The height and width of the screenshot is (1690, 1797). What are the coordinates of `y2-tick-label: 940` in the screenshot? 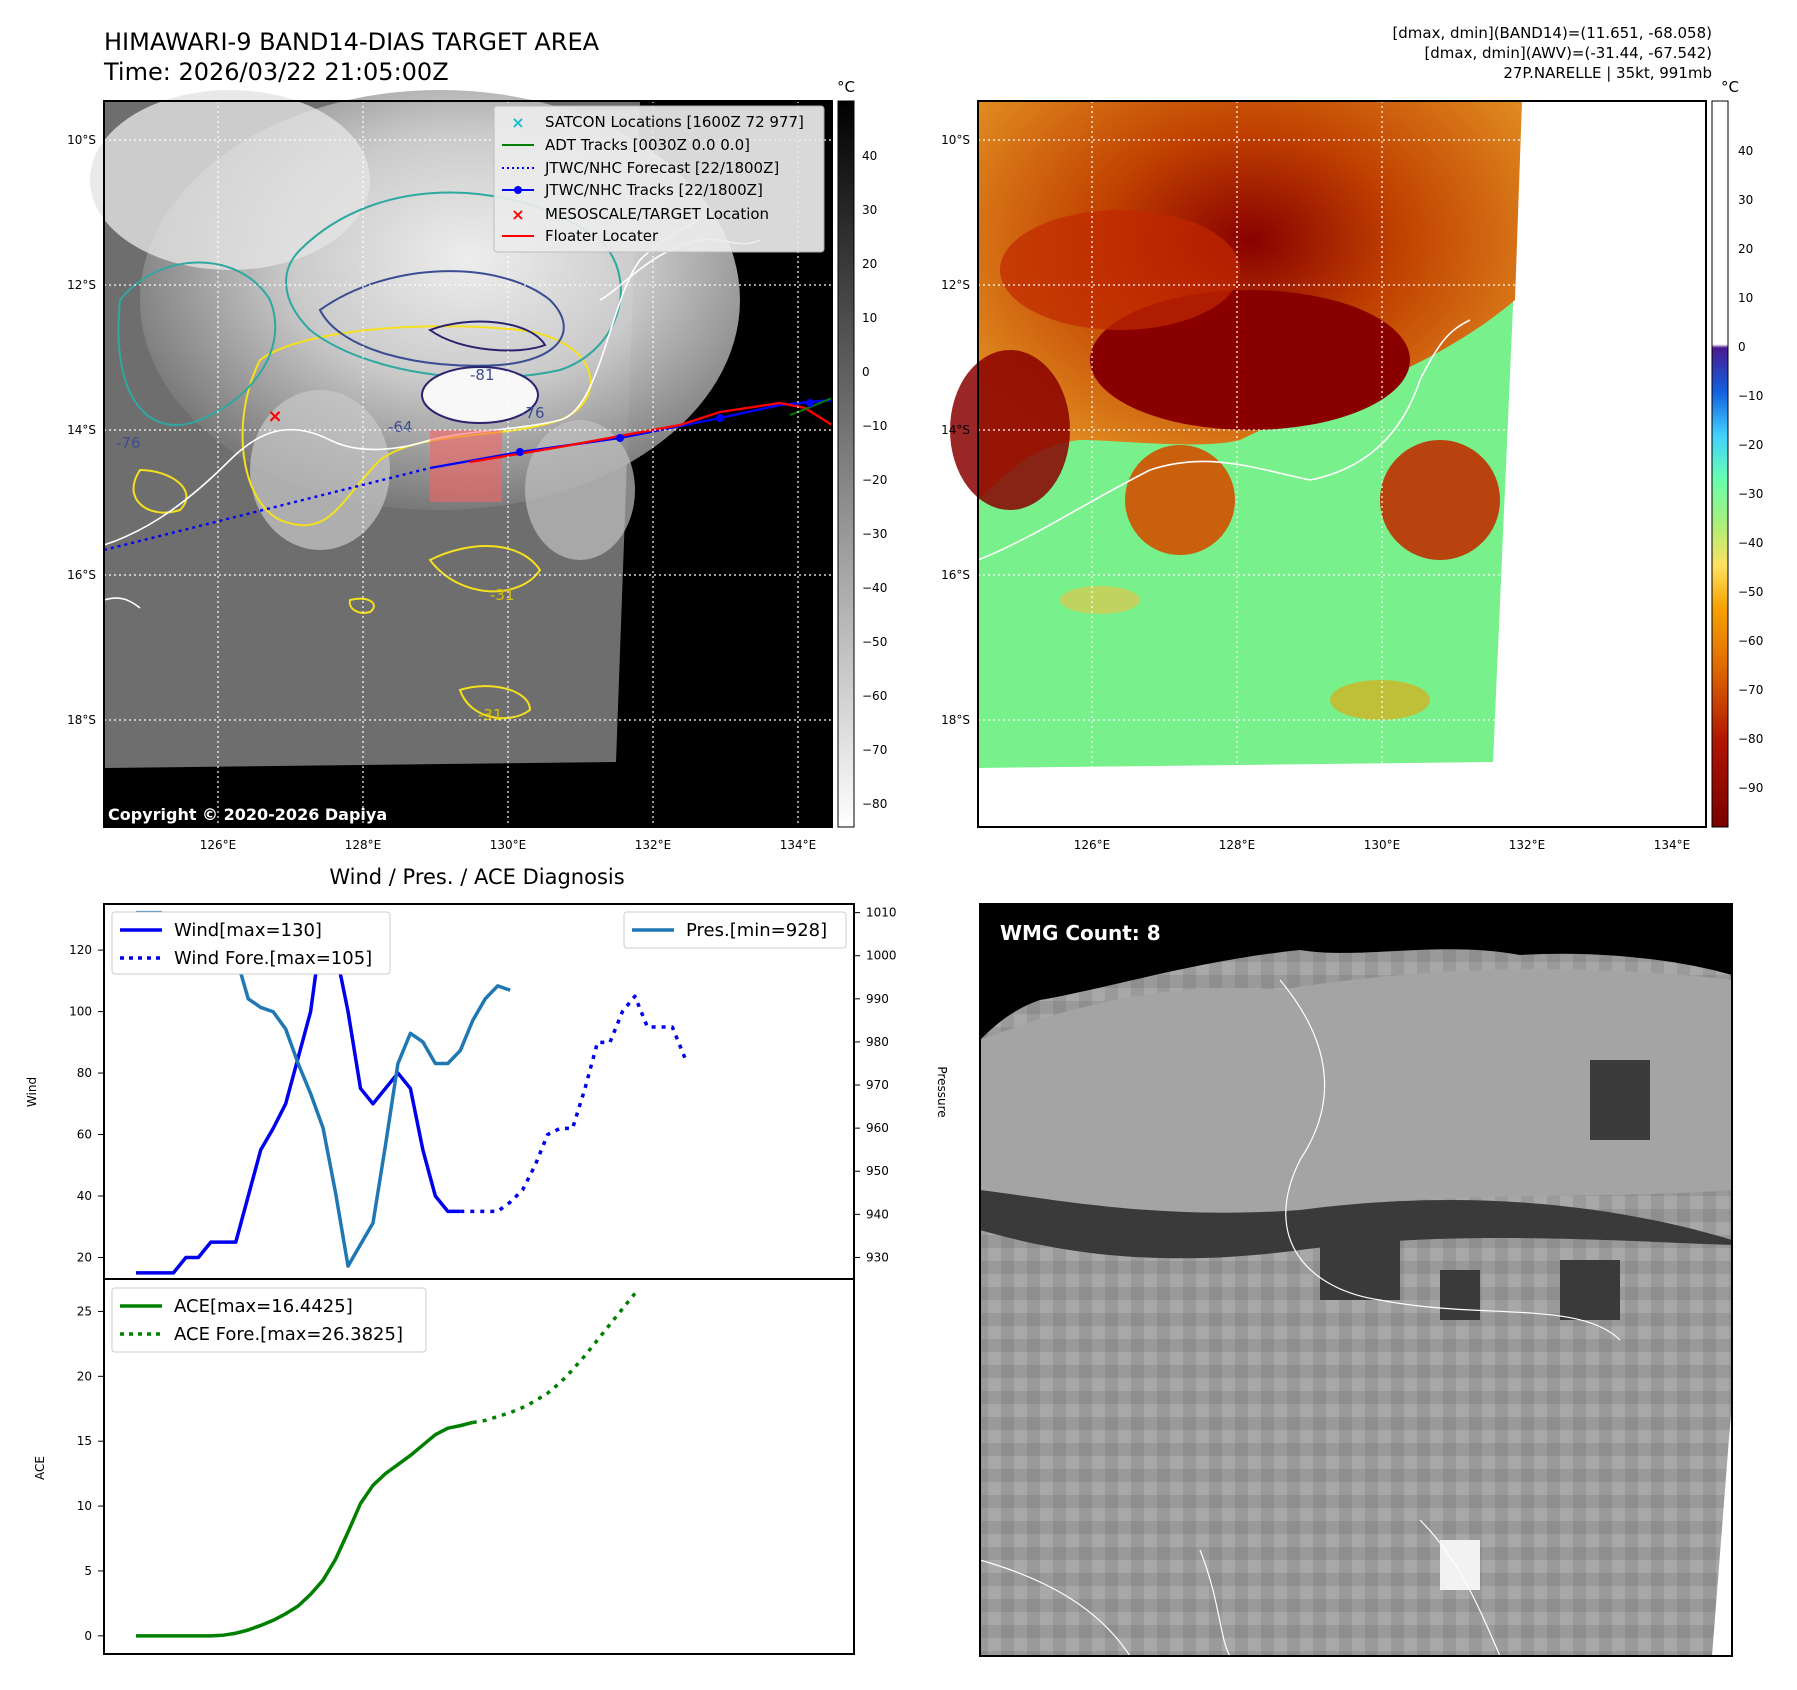 It's located at (877, 1214).